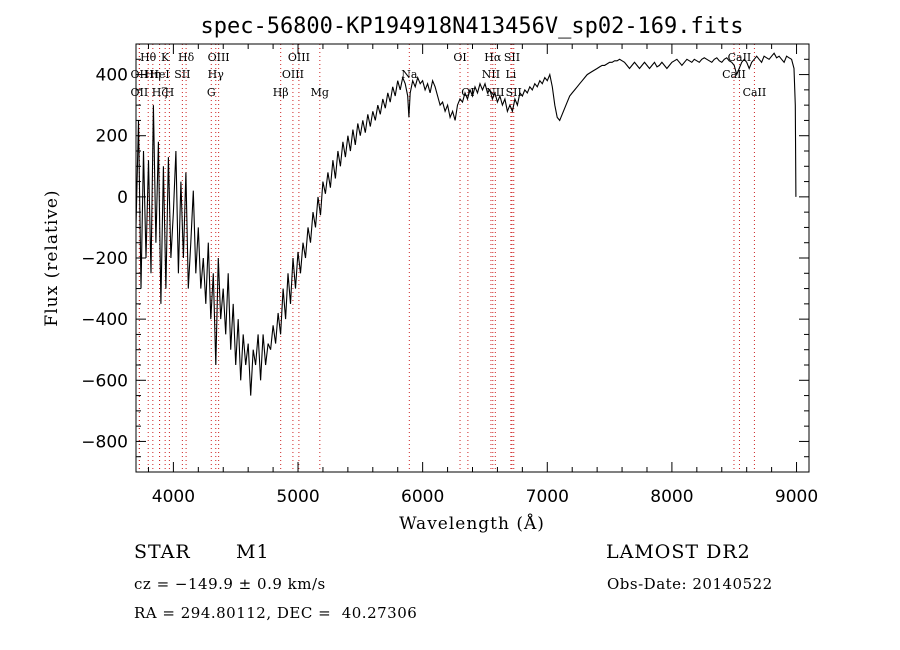 Image resolution: width=900 pixels, height=650 pixels. What do you see at coordinates (678, 552) in the screenshot?
I see `survey-label: LAMOST DR2` at bounding box center [678, 552].